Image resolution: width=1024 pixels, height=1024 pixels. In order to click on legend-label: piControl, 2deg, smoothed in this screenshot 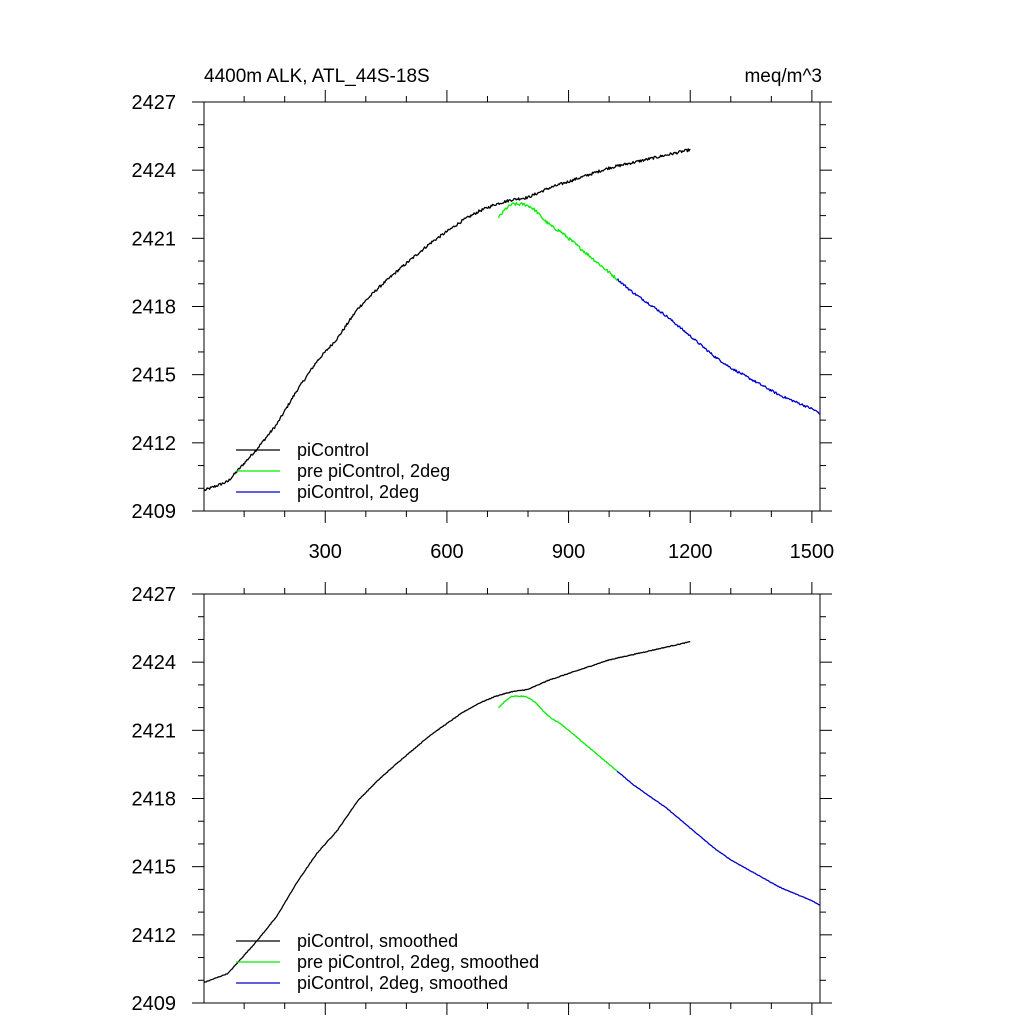, I will do `click(402, 983)`.